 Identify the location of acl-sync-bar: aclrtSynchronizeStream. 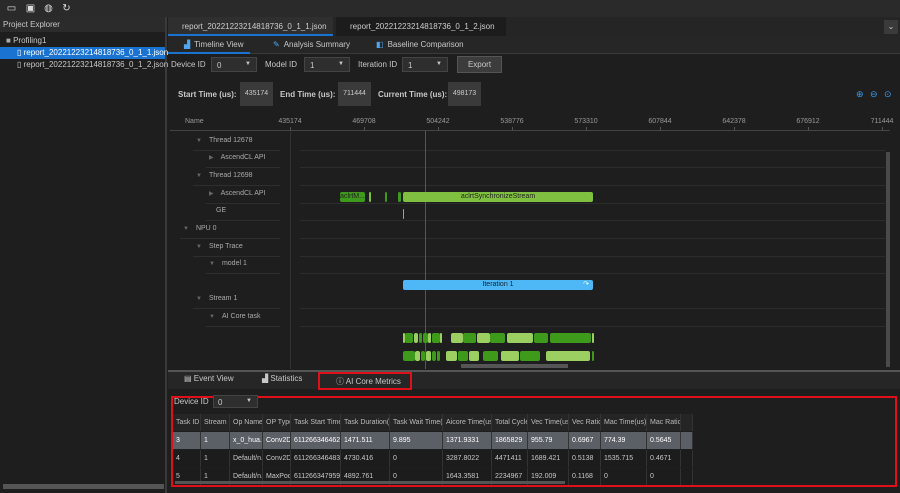
(498, 197).